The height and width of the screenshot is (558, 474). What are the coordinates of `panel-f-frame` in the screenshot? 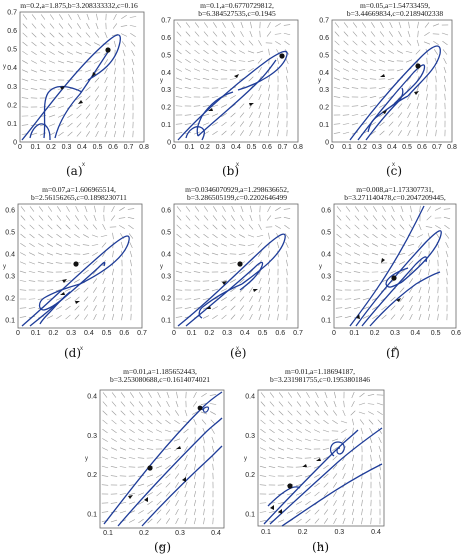 It's located at (395, 266).